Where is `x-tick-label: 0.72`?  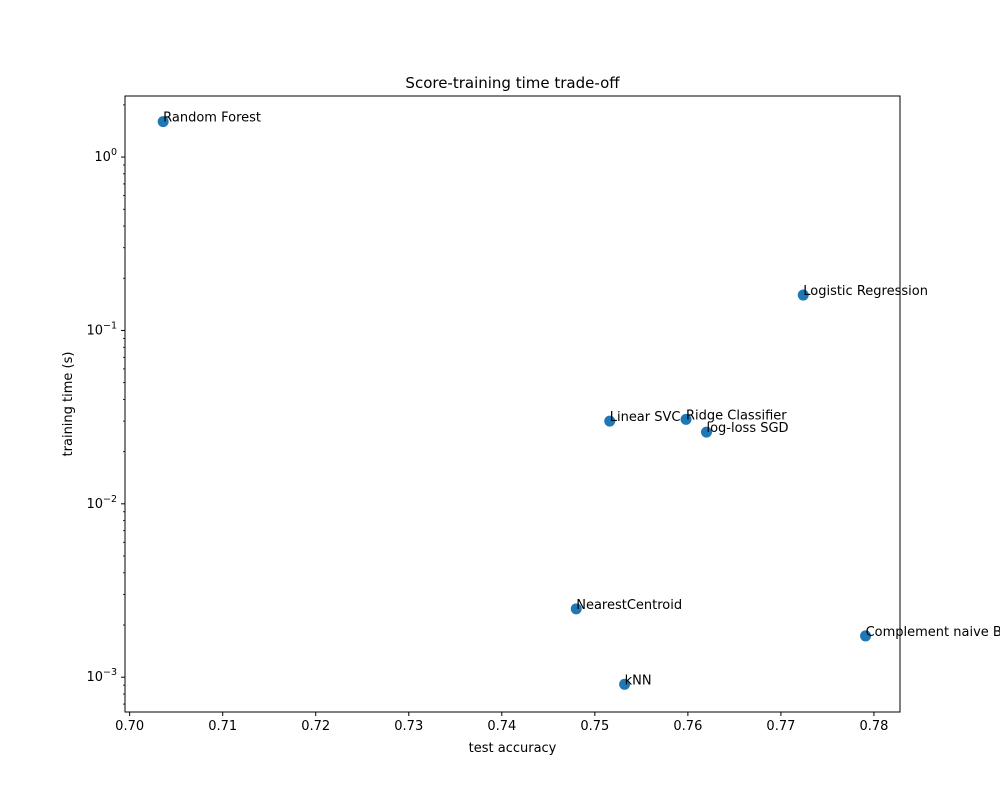
x-tick-label: 0.72 is located at coordinates (315, 726).